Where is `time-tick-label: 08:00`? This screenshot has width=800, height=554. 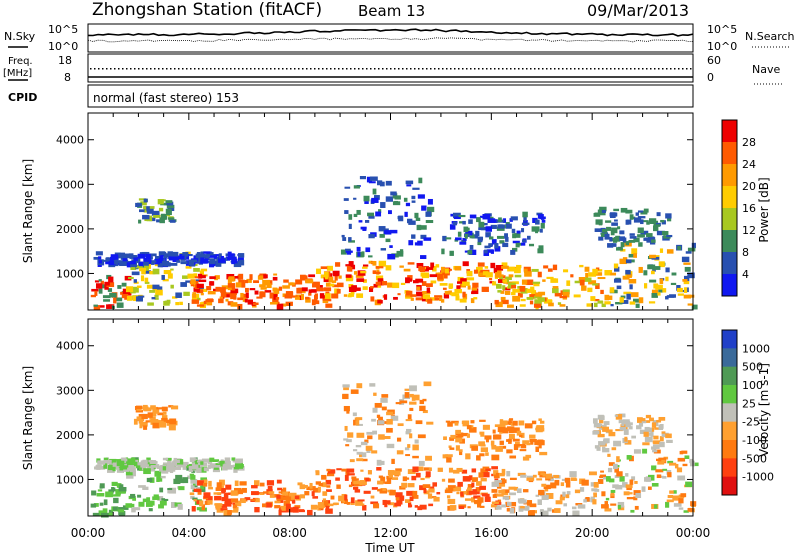
time-tick-label: 08:00 is located at coordinates (289, 533).